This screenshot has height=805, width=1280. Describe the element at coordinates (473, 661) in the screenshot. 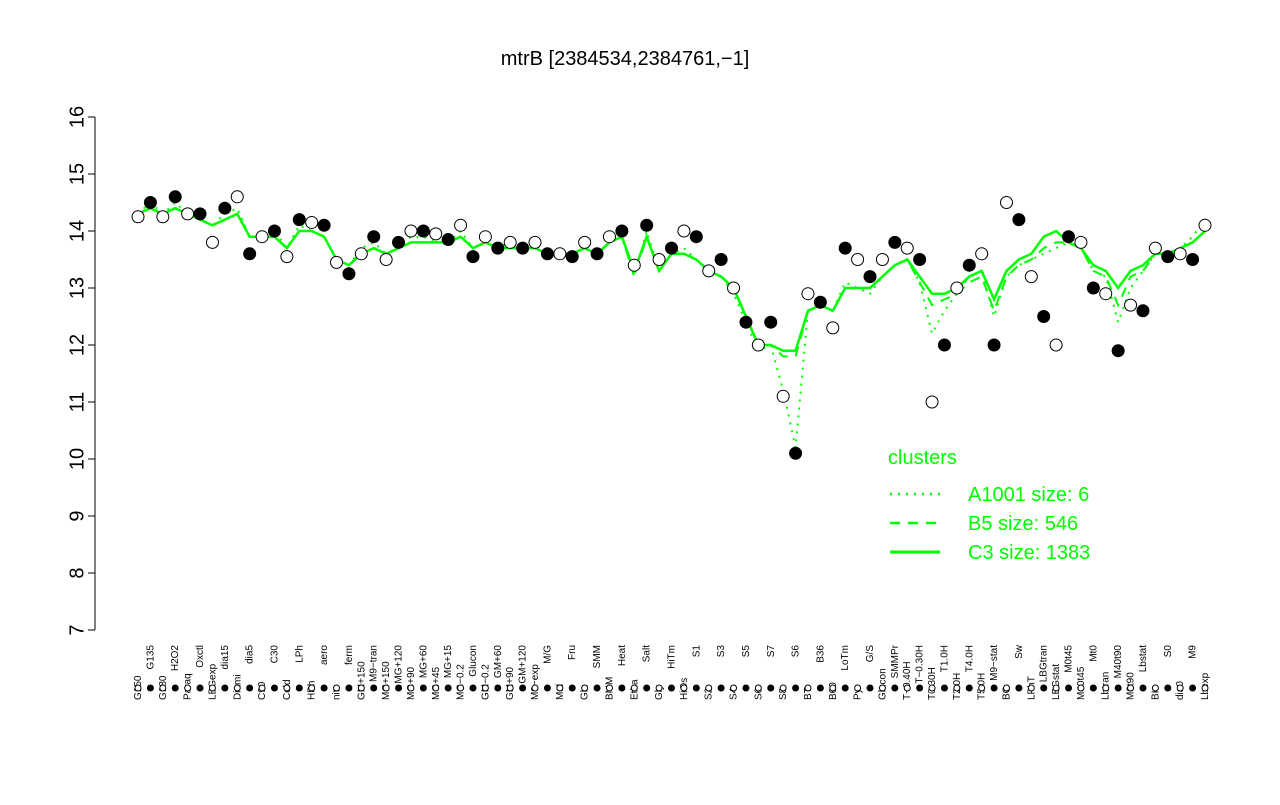

I see `x-tick-label: Glucon` at that location.